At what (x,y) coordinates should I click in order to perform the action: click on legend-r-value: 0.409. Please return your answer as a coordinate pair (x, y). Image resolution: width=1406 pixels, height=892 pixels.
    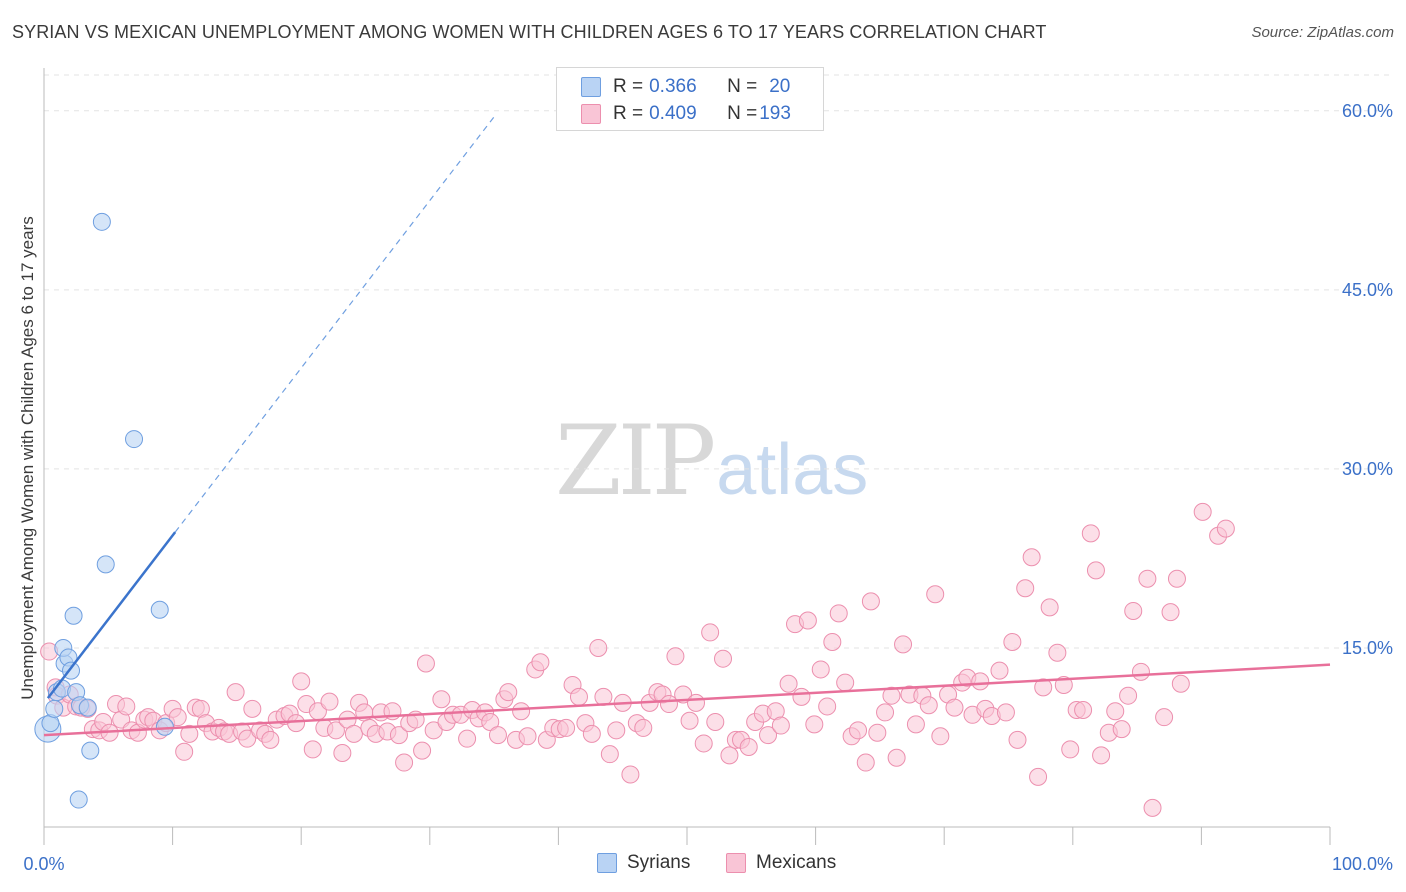
    Looking at the image, I should click on (673, 113).